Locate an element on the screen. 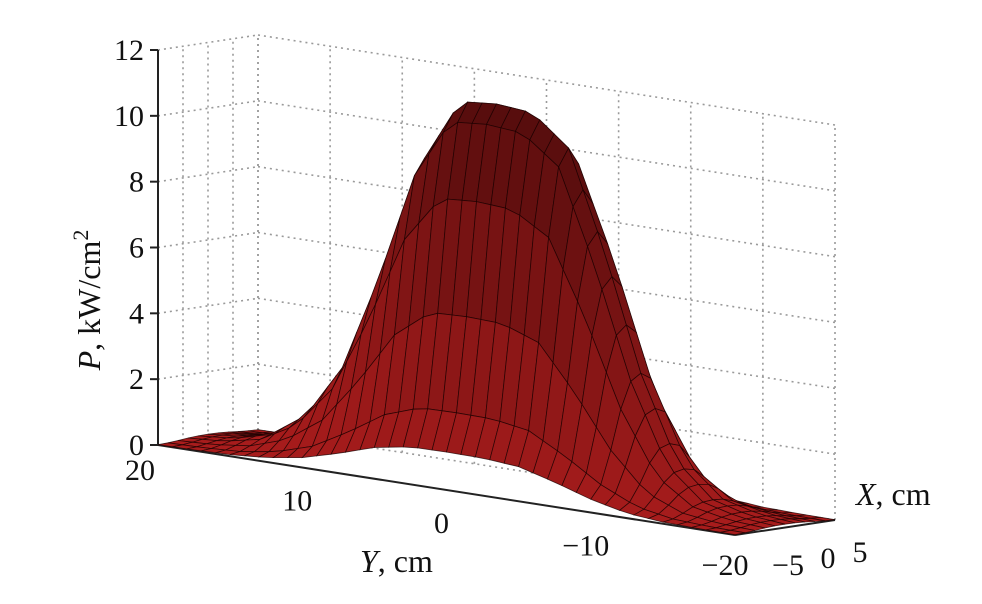 Image resolution: width=982 pixels, height=604 pixels. z-tick-label: 10 is located at coordinates (129, 116).